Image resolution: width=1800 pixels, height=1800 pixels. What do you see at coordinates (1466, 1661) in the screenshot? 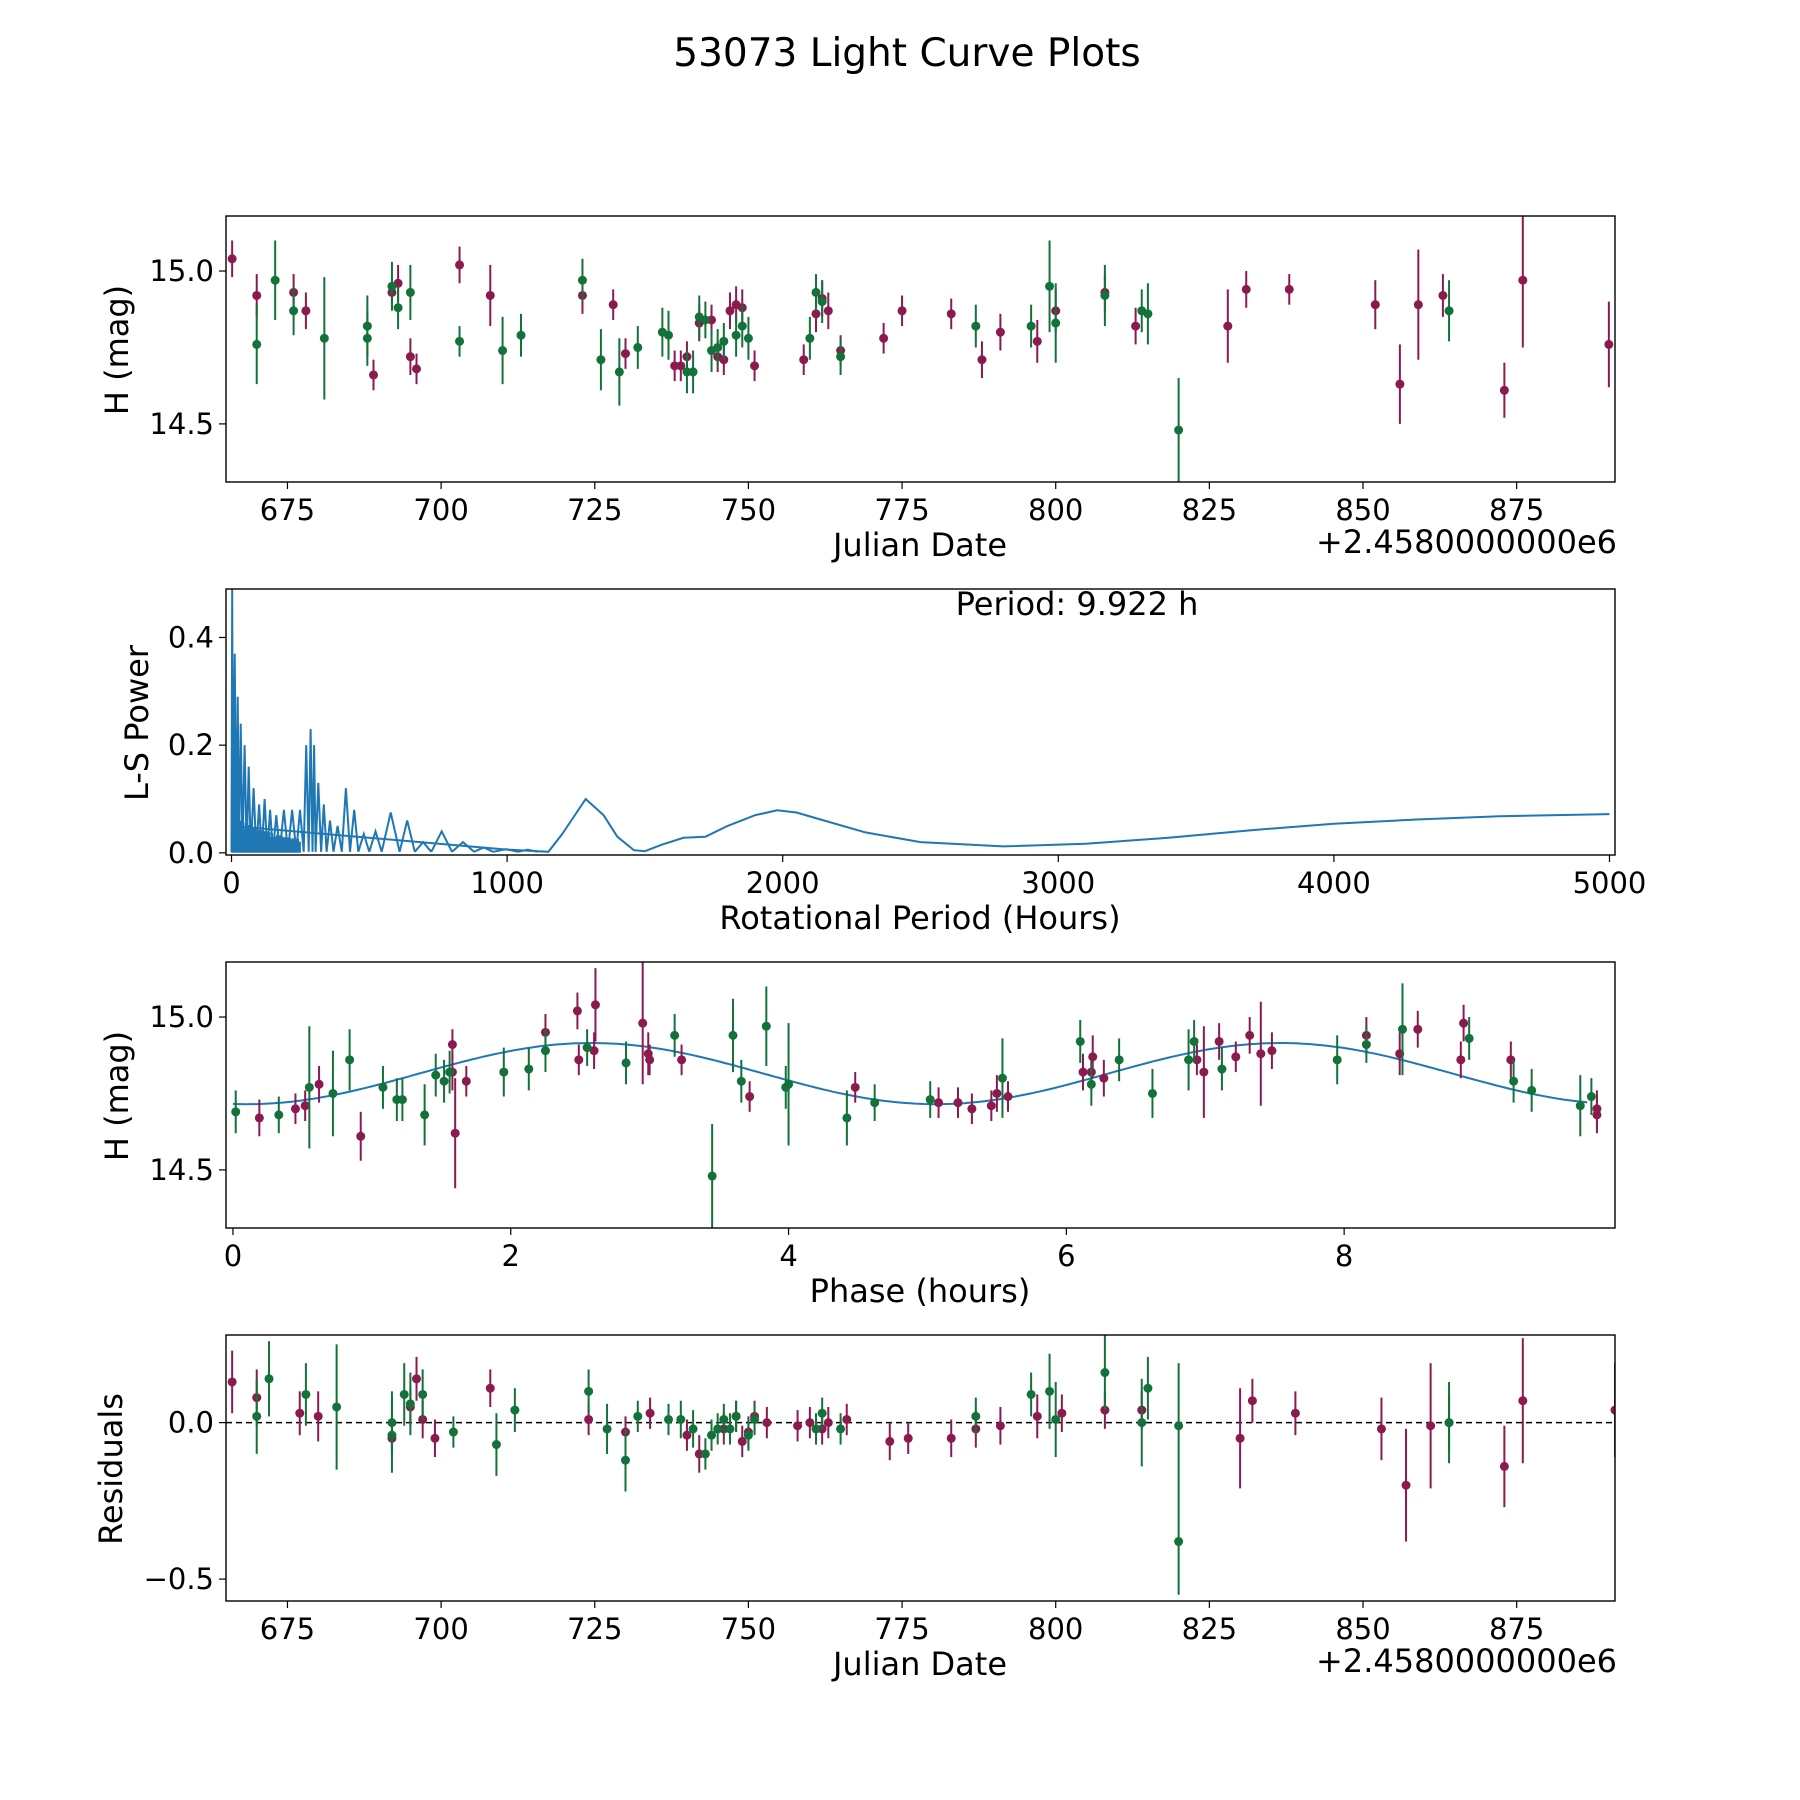
I see `residuals-x-offset: +2.4580000000e6` at bounding box center [1466, 1661].